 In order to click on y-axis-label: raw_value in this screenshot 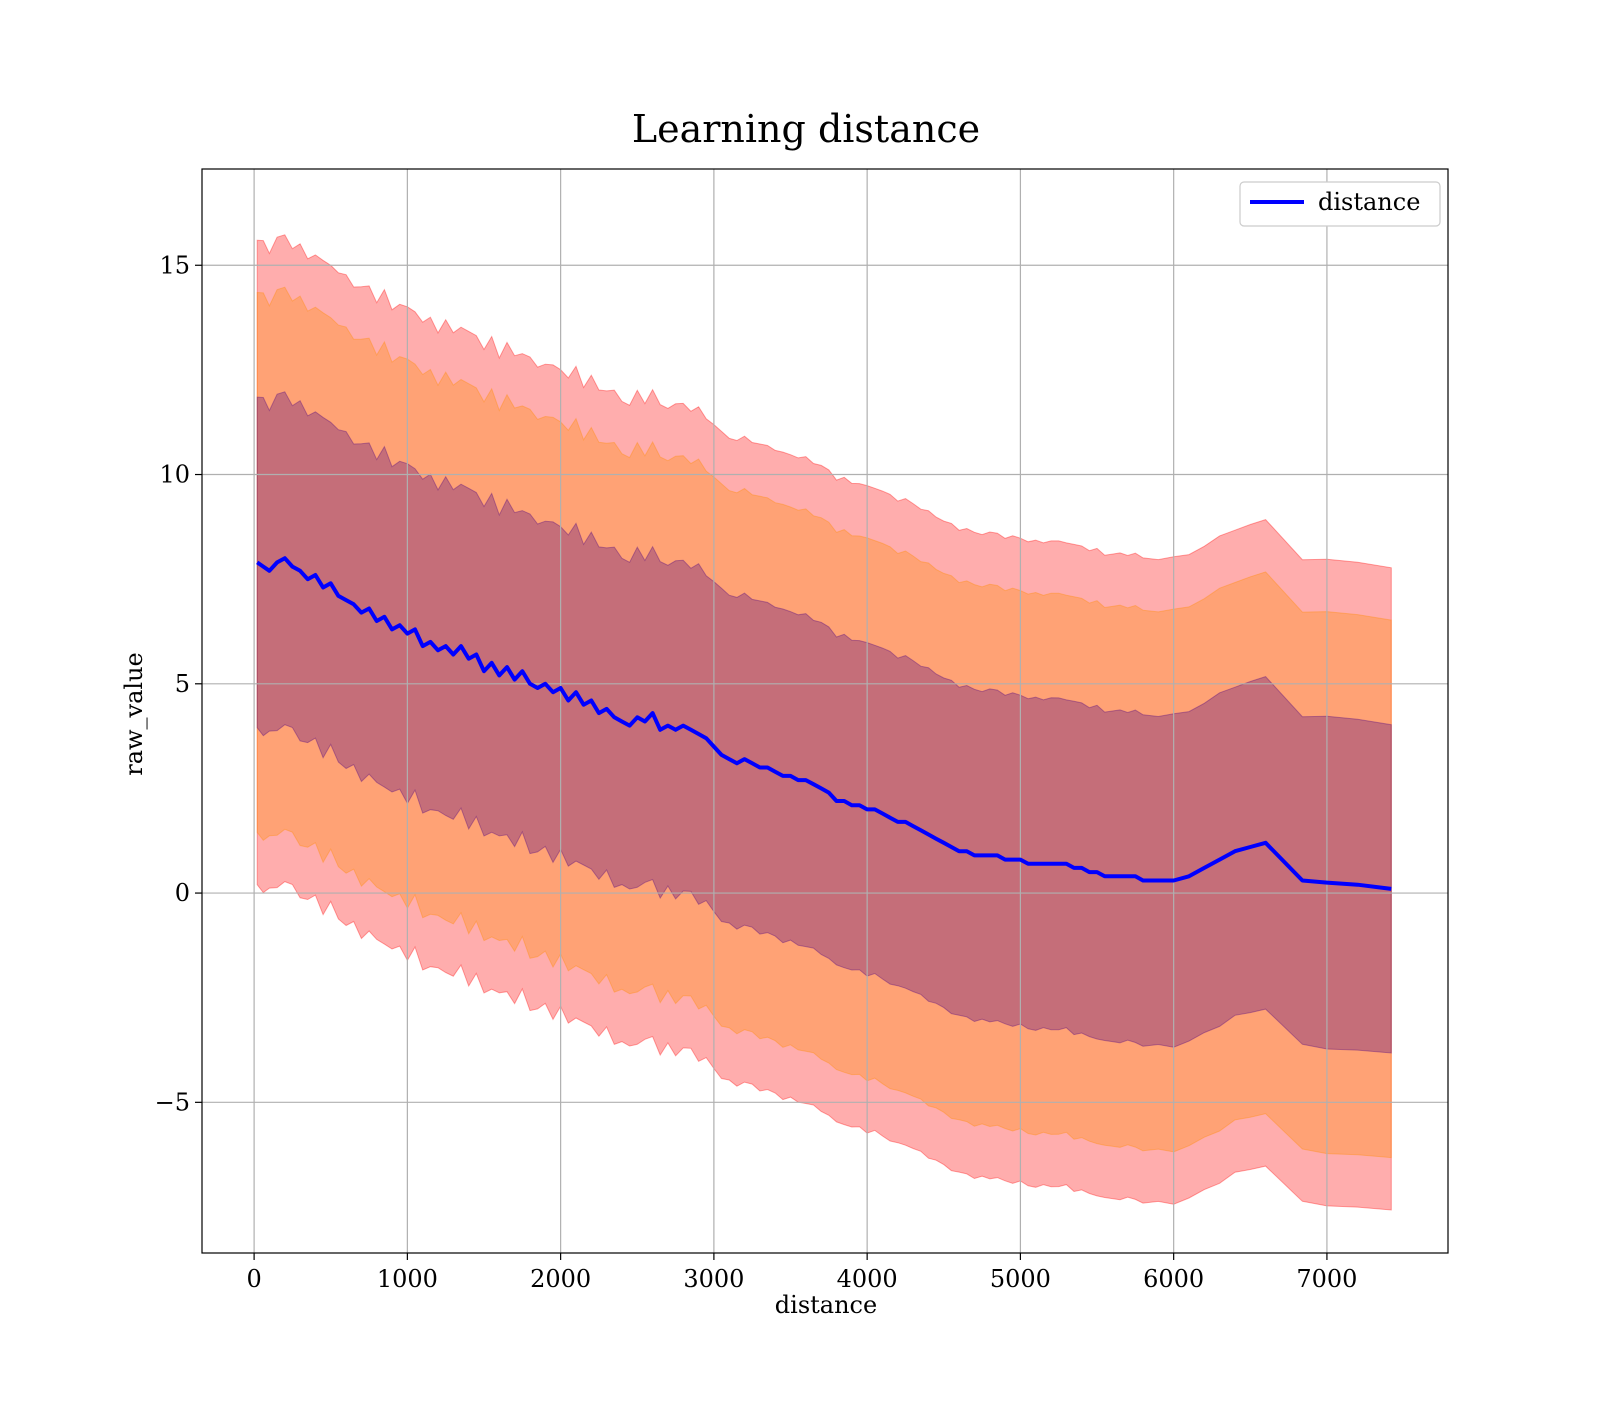, I will do `click(134, 714)`.